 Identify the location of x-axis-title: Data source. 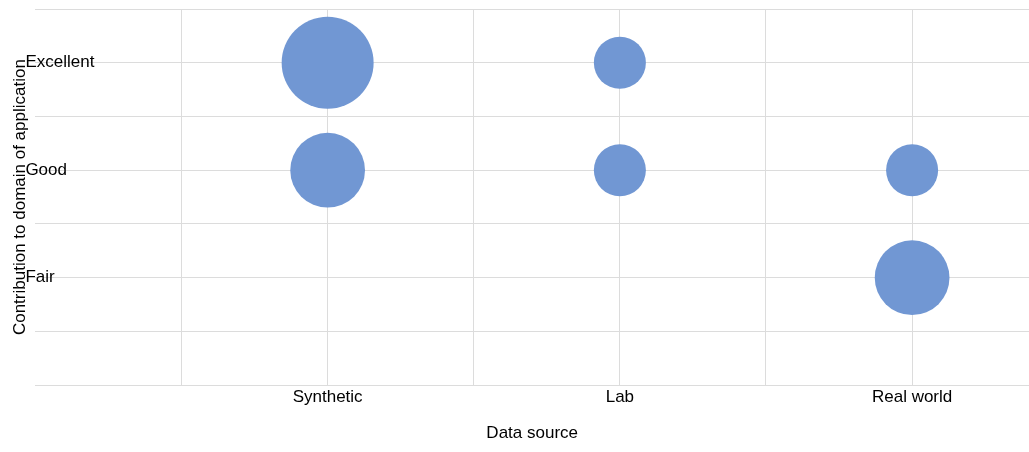
(532, 433).